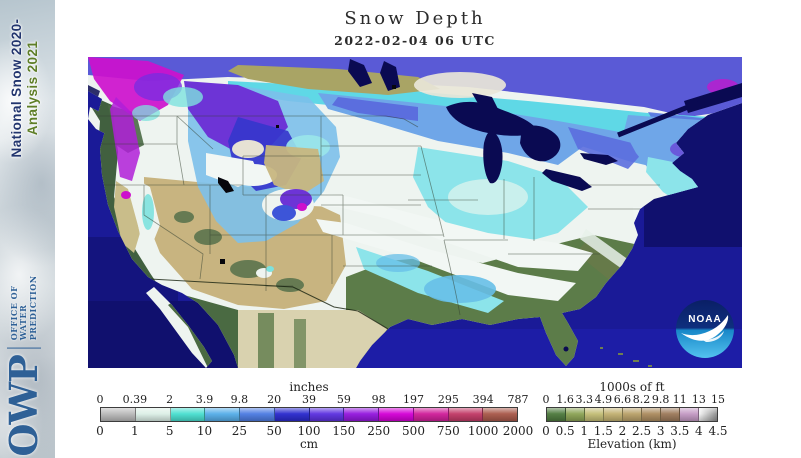  What do you see at coordinates (239, 399) in the screenshot?
I see `legend-depth-tick-label: 9.8` at bounding box center [239, 399].